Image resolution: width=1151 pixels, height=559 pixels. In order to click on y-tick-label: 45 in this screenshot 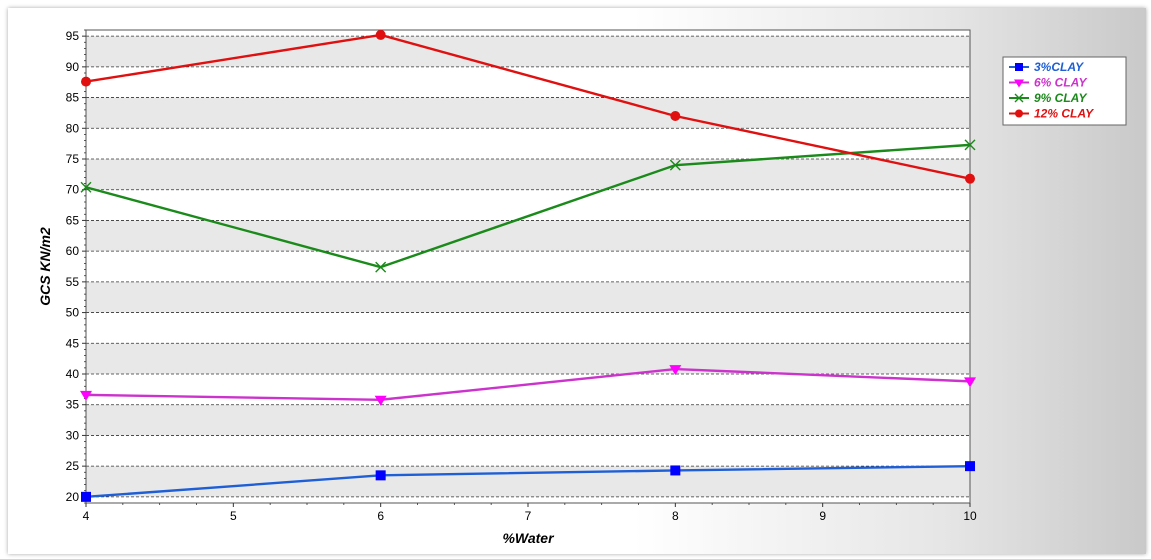, I will do `click(73, 343)`.